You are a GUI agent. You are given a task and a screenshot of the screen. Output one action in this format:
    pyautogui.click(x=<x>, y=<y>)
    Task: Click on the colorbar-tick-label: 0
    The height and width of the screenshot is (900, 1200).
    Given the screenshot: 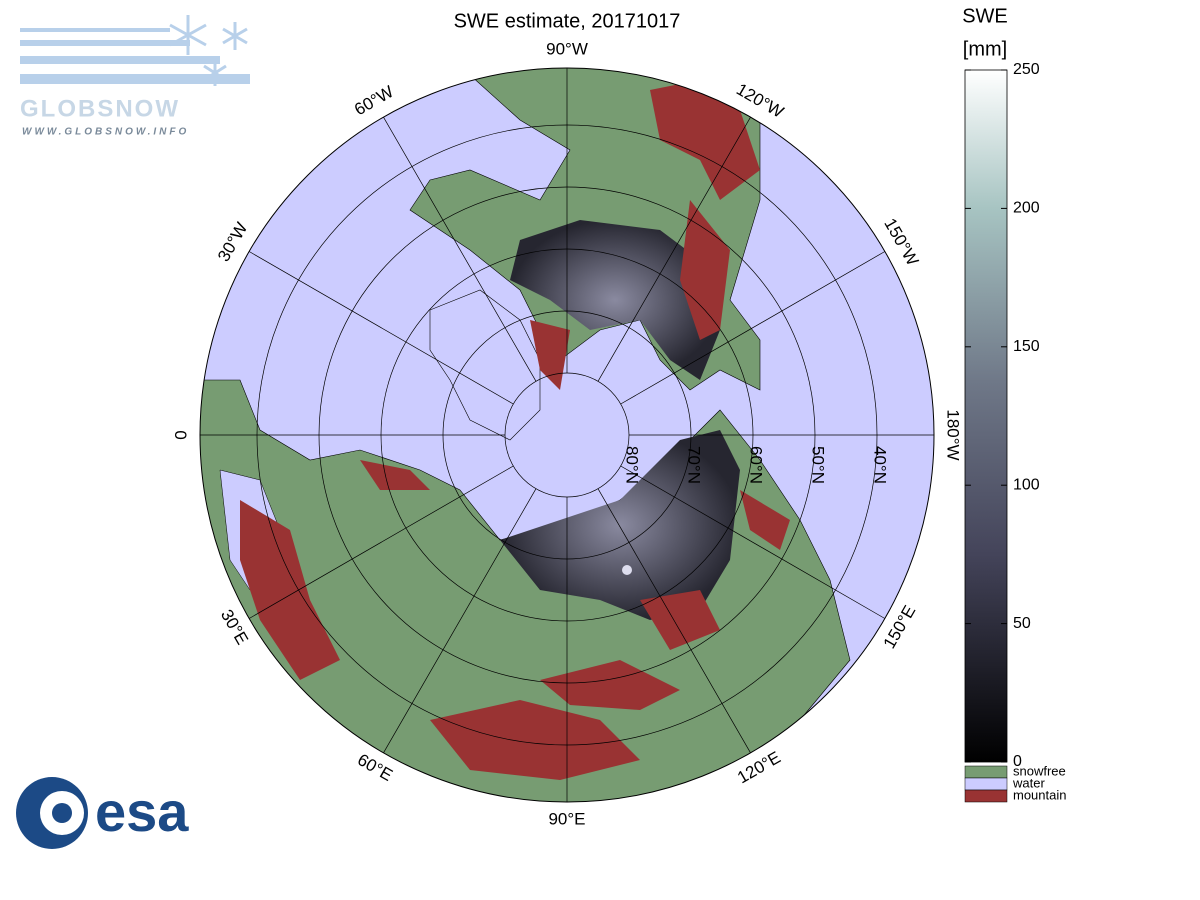 What is the action you would take?
    pyautogui.click(x=1017, y=761)
    